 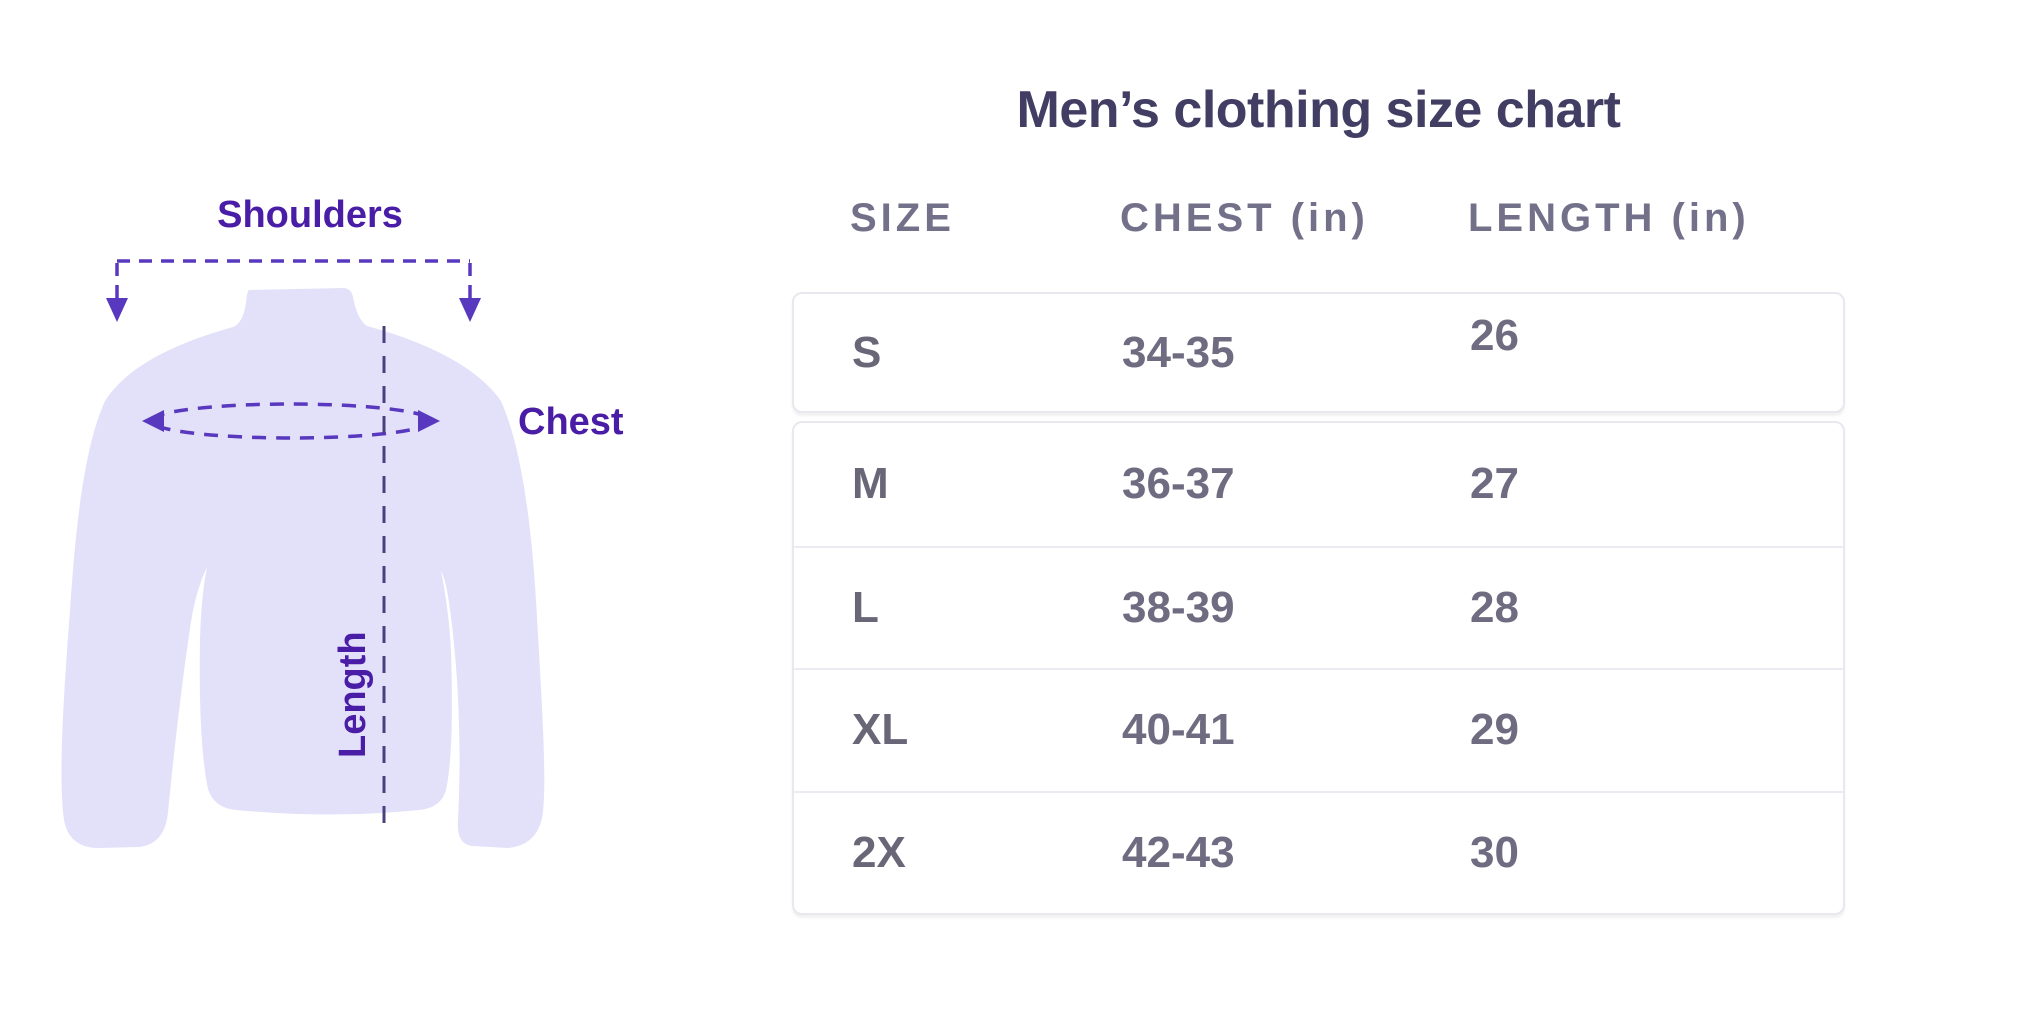 What do you see at coordinates (1178, 730) in the screenshot?
I see `cell-chest: 40-41` at bounding box center [1178, 730].